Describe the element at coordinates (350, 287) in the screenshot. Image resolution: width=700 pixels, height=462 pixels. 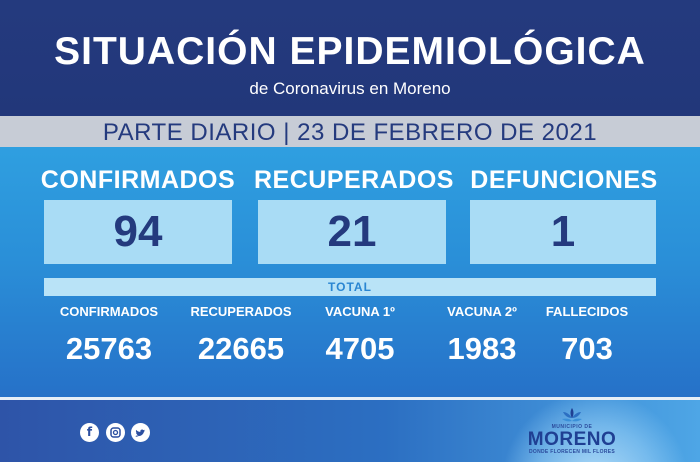
I see `total-header: TOTAL` at that location.